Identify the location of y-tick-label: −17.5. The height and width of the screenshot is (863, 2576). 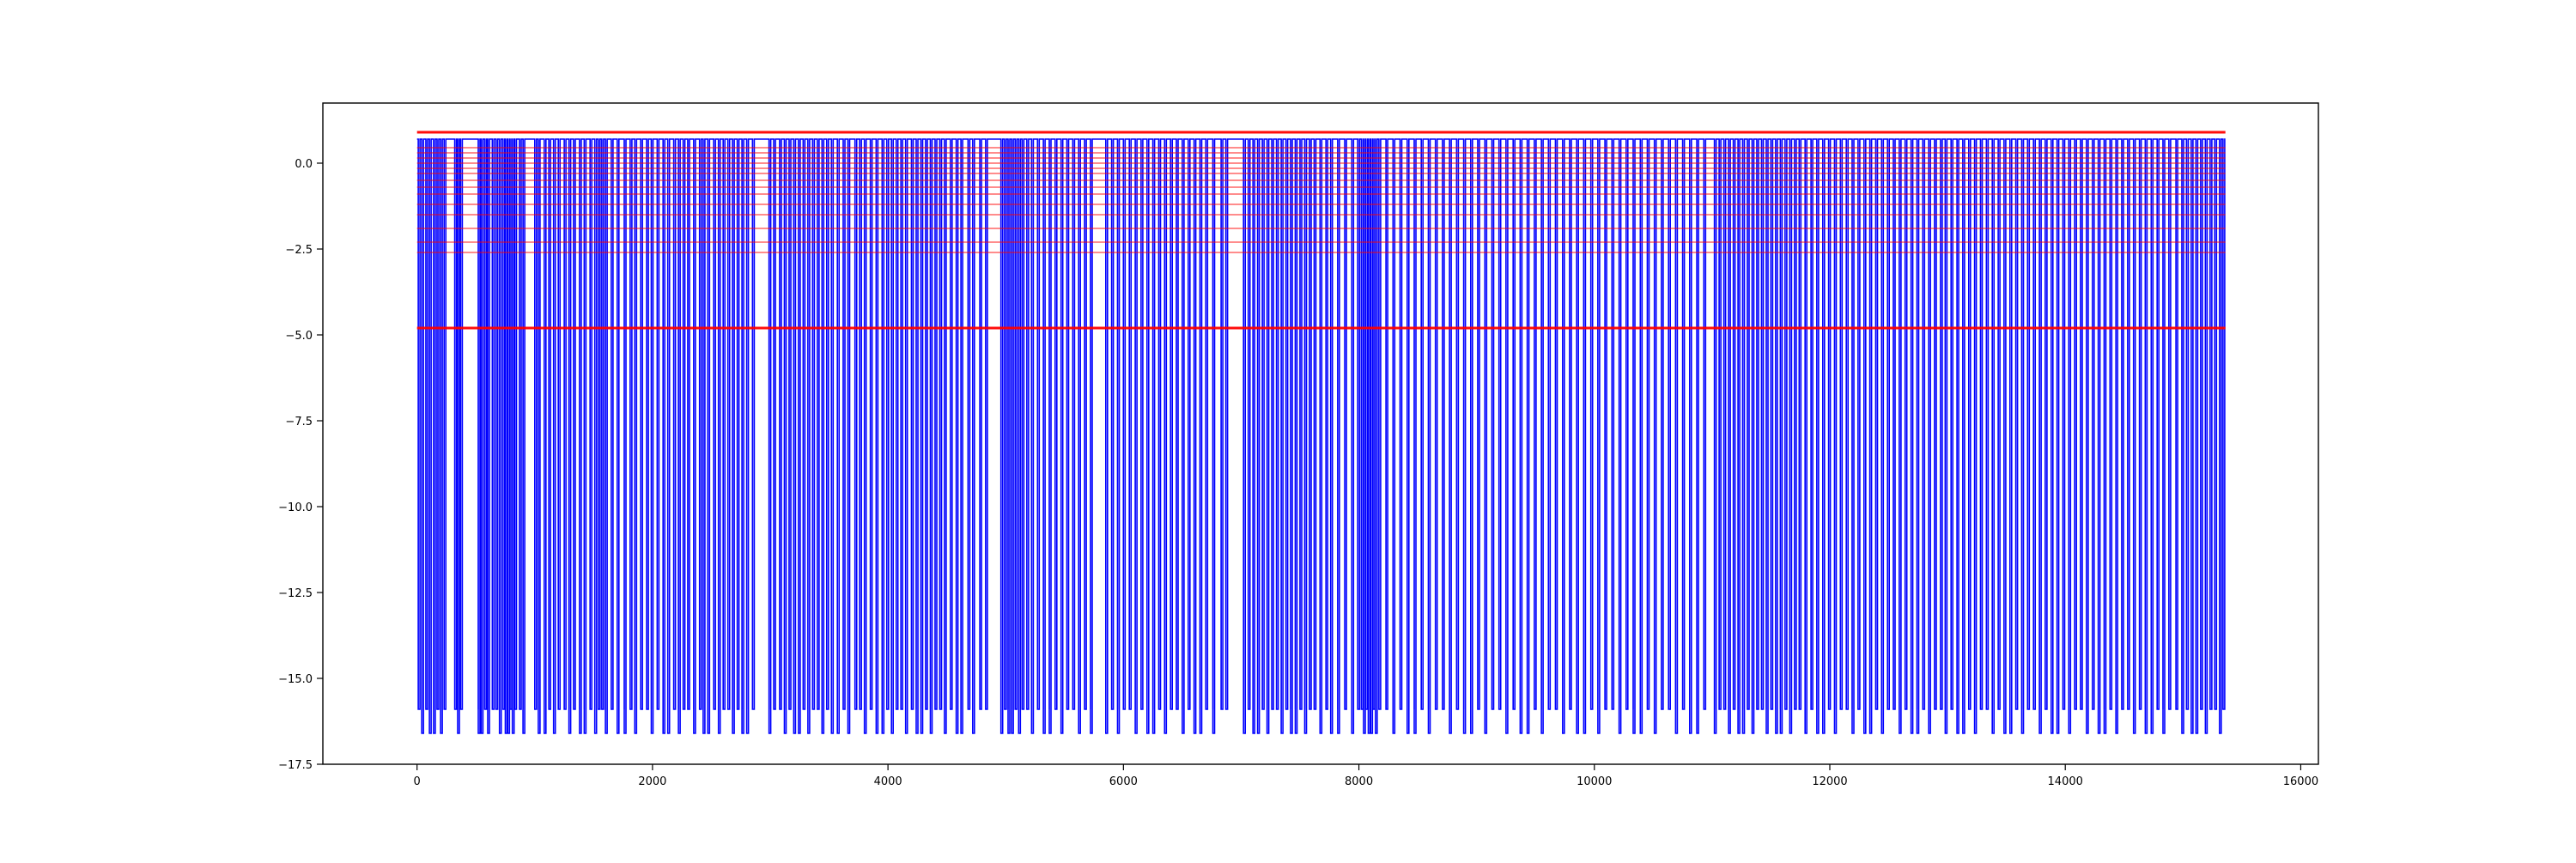
(295, 766).